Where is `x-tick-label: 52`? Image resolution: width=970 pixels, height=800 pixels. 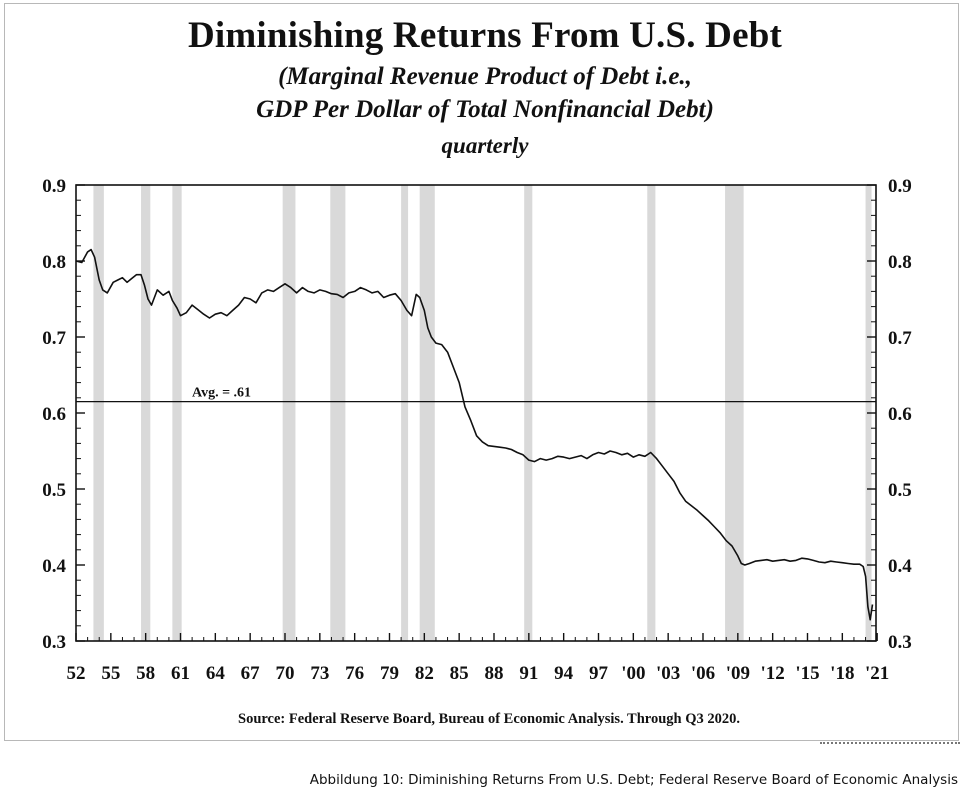
x-tick-label: 52 is located at coordinates (76, 673).